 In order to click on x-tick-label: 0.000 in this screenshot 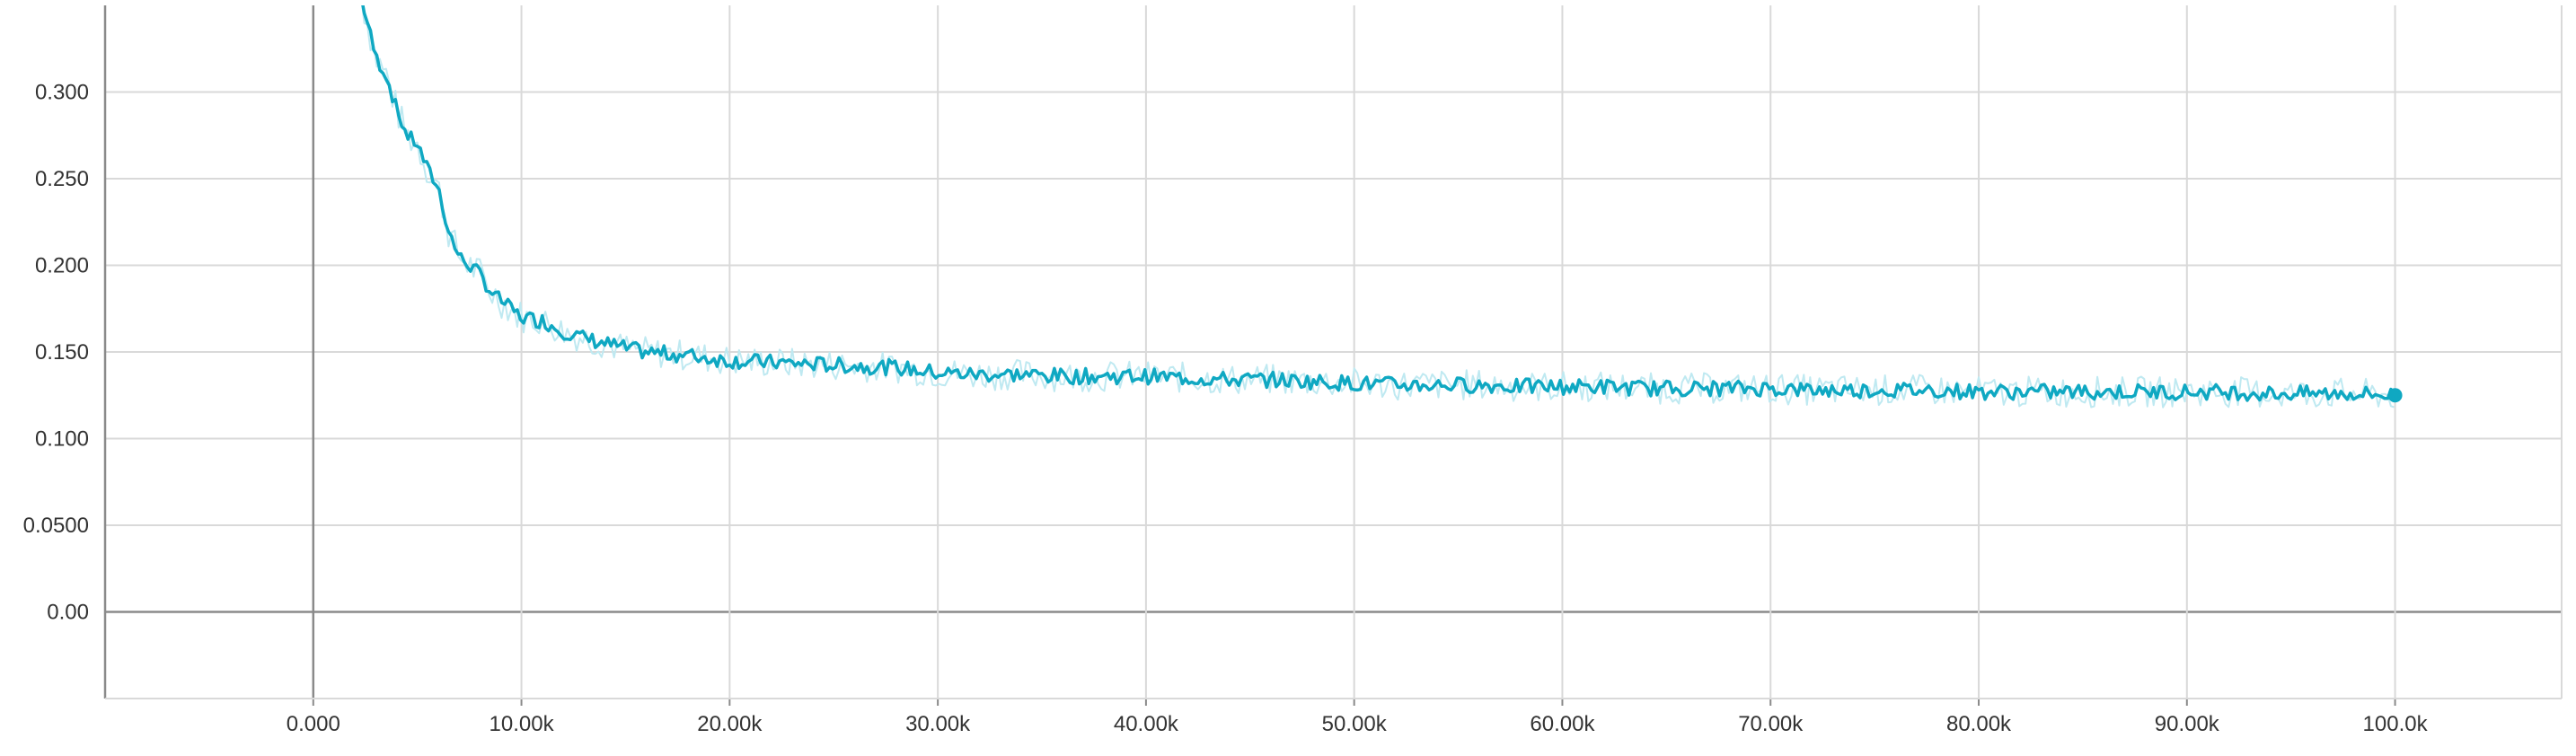, I will do `click(313, 724)`.